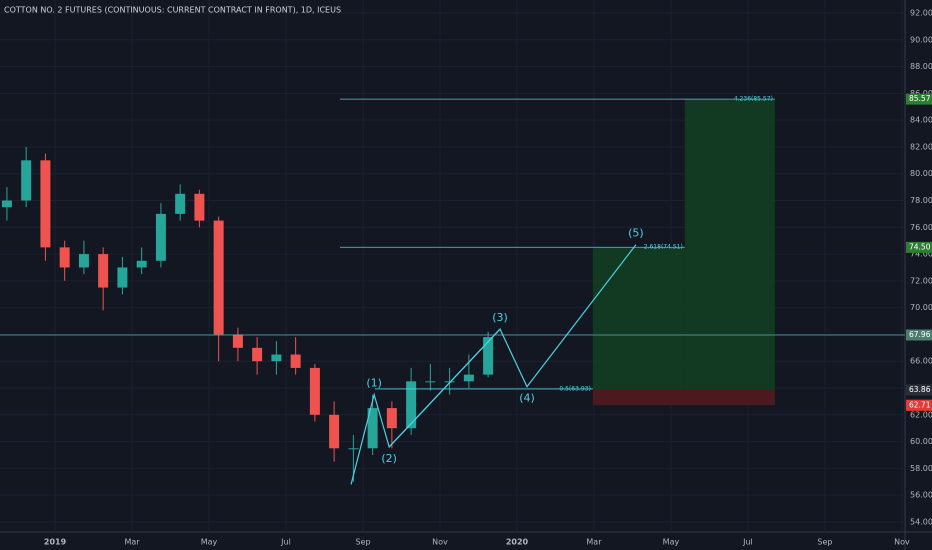 The image size is (932, 550). I want to click on wave-label: (2), so click(389, 458).